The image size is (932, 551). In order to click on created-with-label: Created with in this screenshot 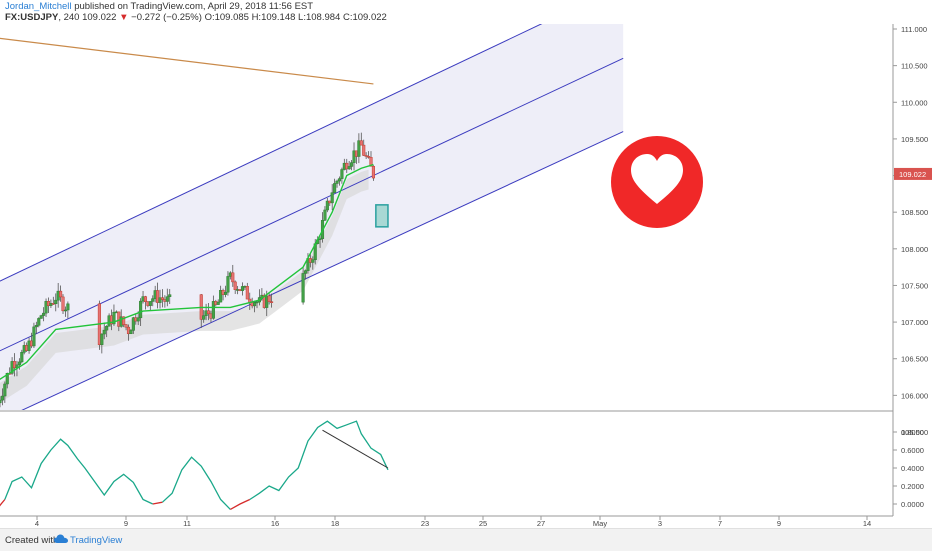, I will do `click(32, 540)`.